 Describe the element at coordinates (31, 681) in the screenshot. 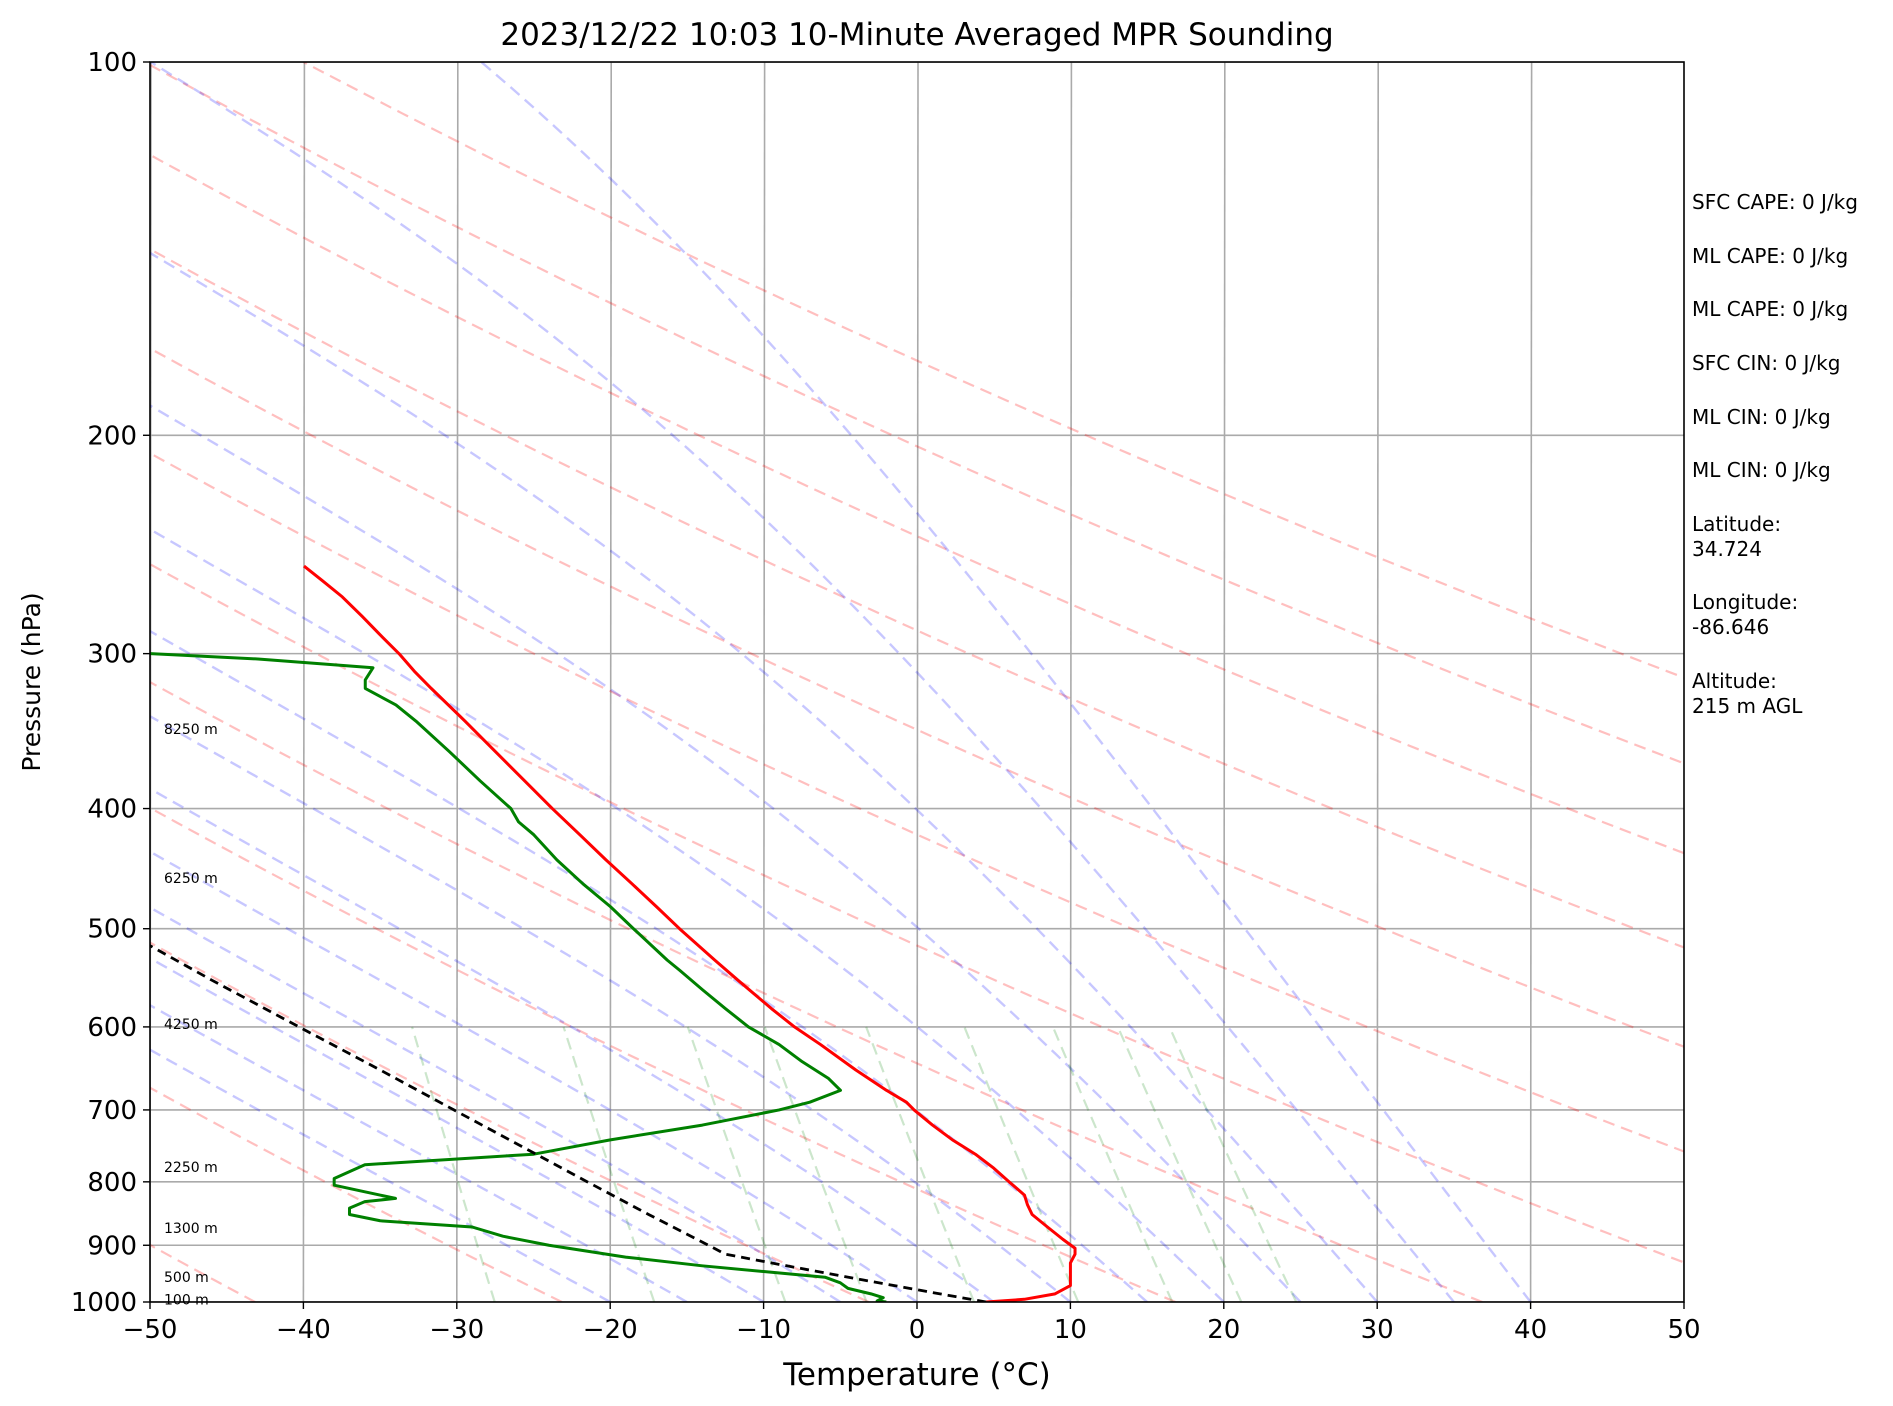

I see `y-axis-label: Pressure (hPa)` at that location.